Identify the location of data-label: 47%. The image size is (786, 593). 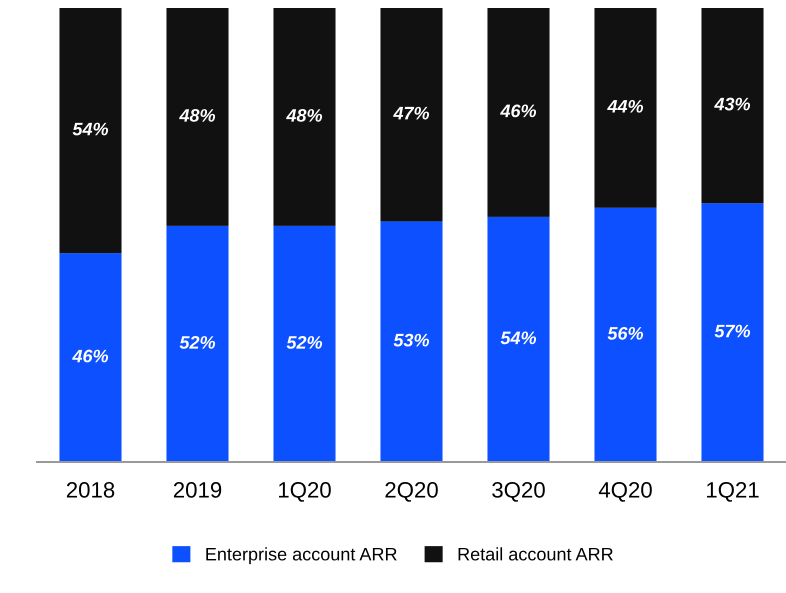
(411, 113).